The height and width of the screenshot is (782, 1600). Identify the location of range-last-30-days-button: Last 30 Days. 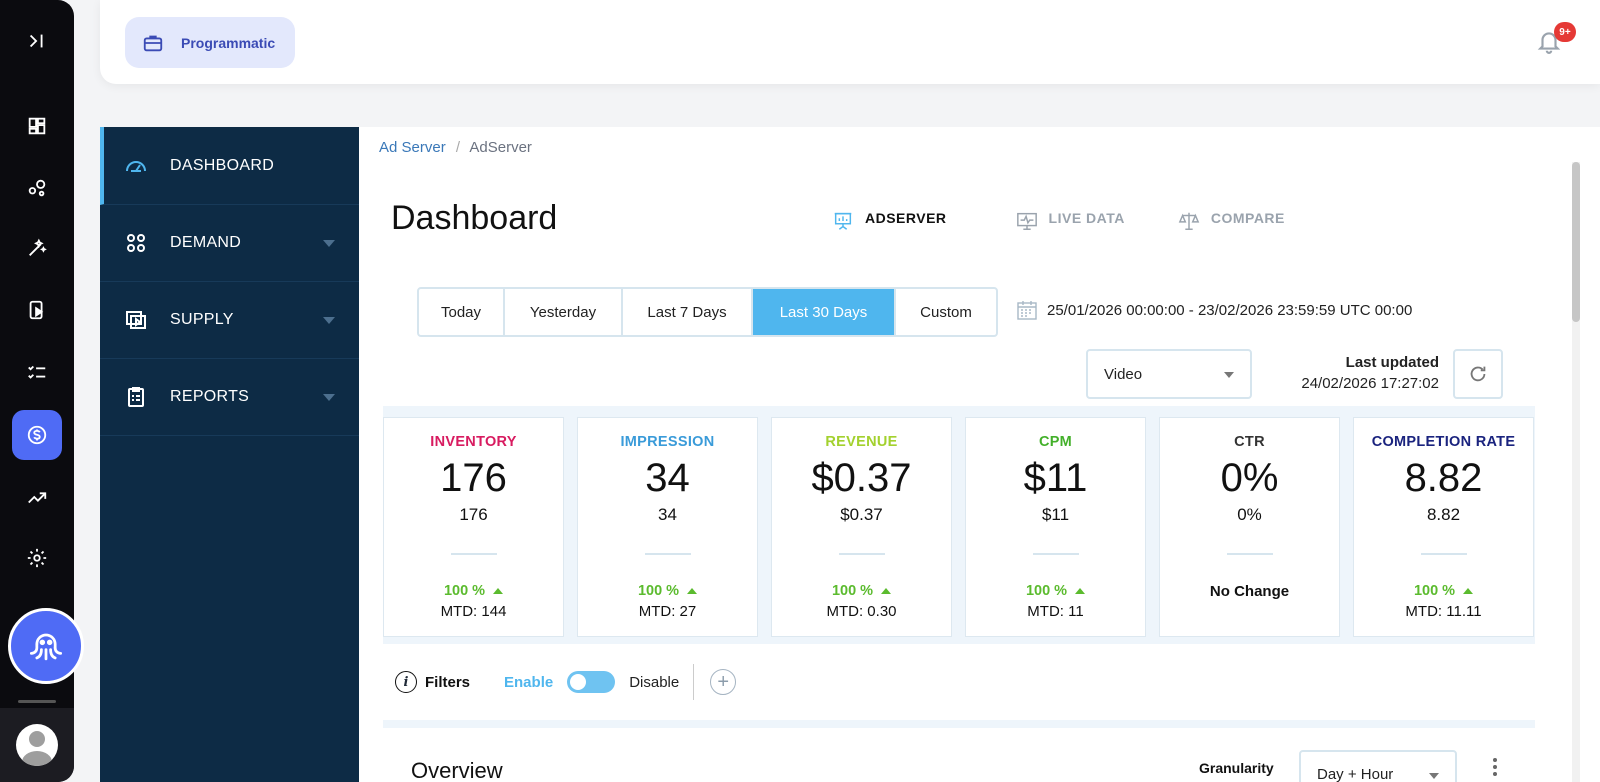
(824, 312).